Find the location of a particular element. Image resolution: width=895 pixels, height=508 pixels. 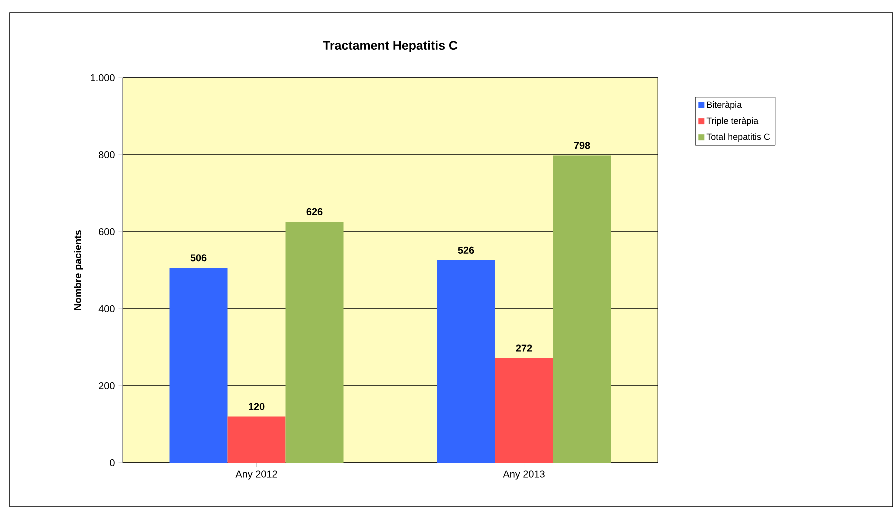

legend-label: Biteràpia is located at coordinates (724, 105).